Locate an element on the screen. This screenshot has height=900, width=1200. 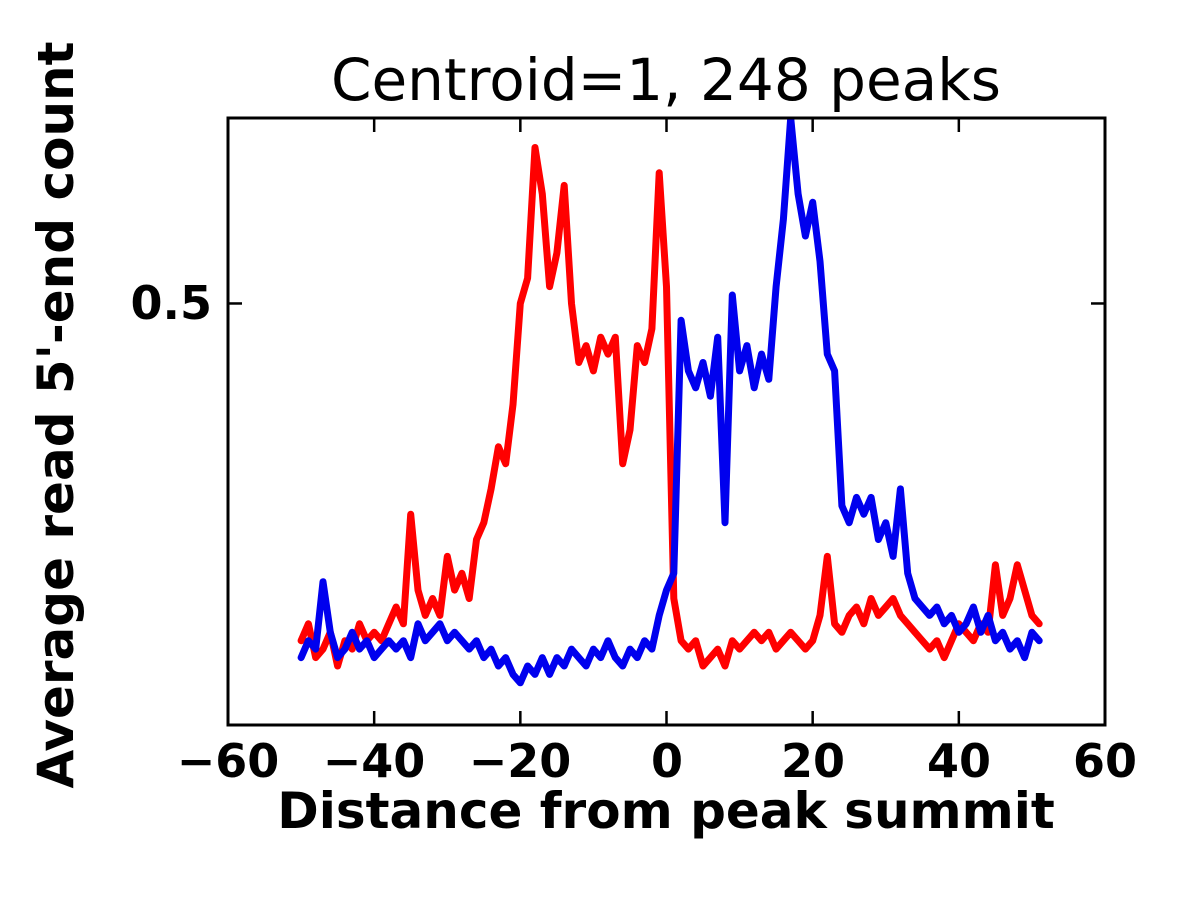
y-tick-label-0.5: 0.5 is located at coordinates (171, 303).